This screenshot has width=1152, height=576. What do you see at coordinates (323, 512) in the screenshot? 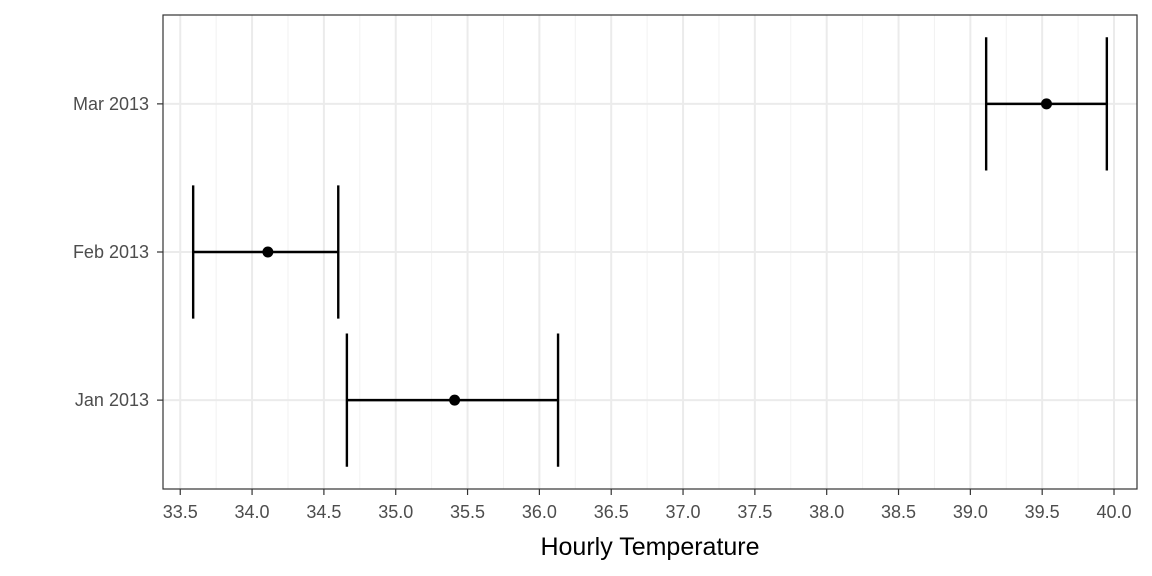
I see `x-tick-label: 34.5` at bounding box center [323, 512].